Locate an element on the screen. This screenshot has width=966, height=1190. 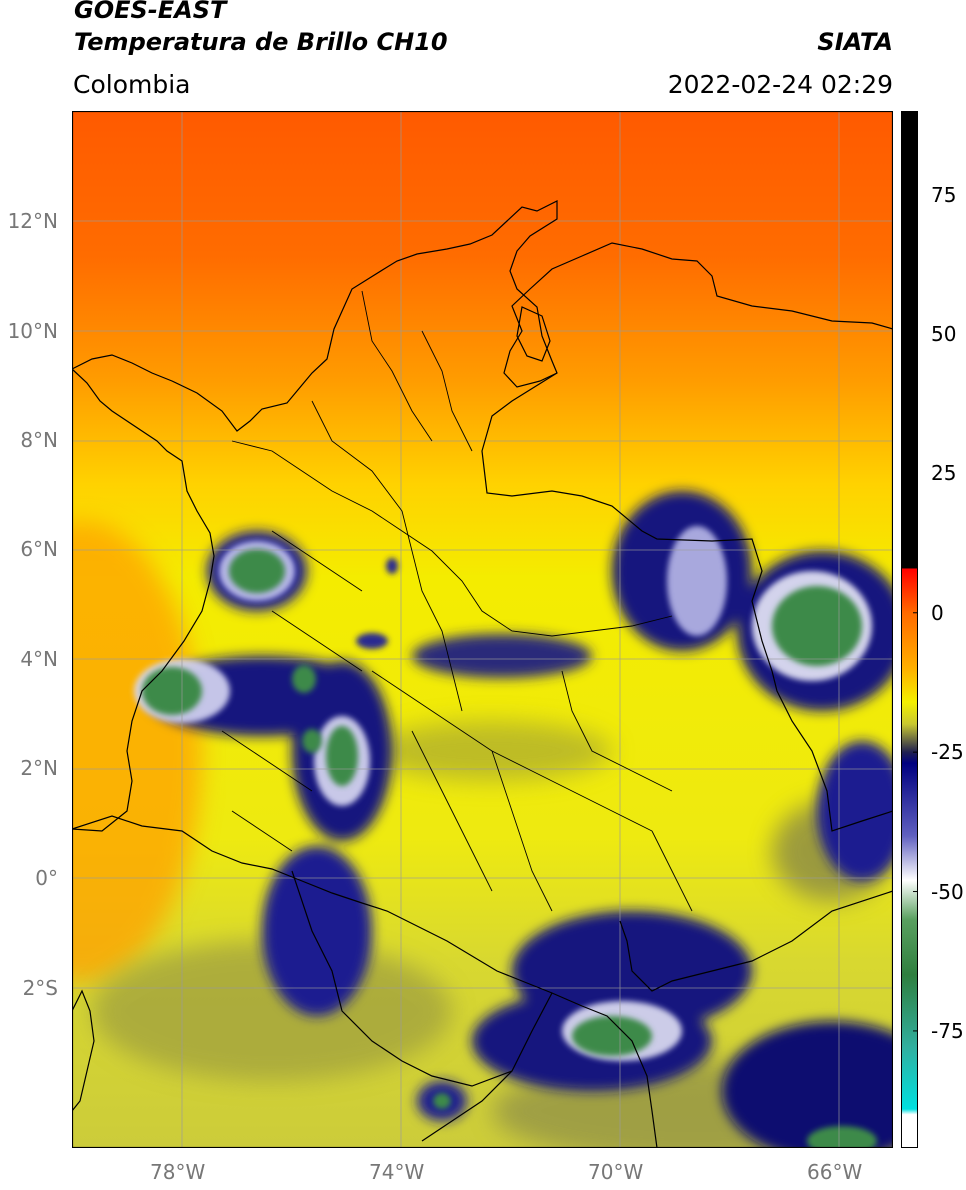
timestamp-label: 2022-02-24 02:29 is located at coordinates (780, 84).